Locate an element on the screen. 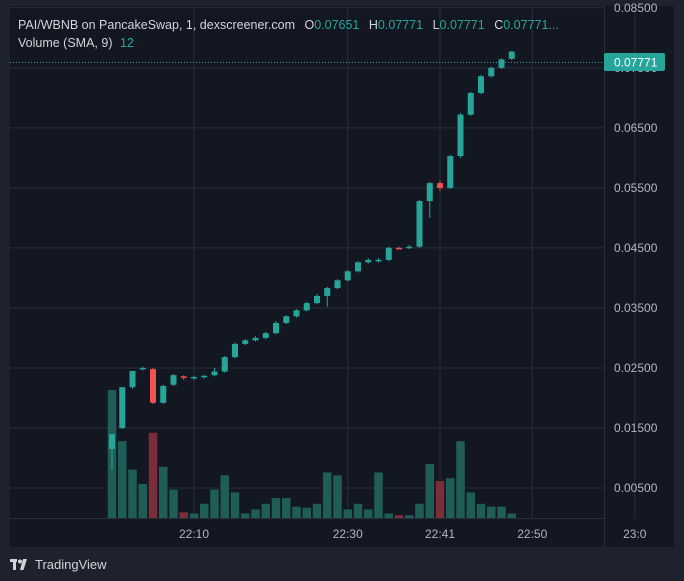  volume-label: Volume (SMA, 9) is located at coordinates (65, 43).